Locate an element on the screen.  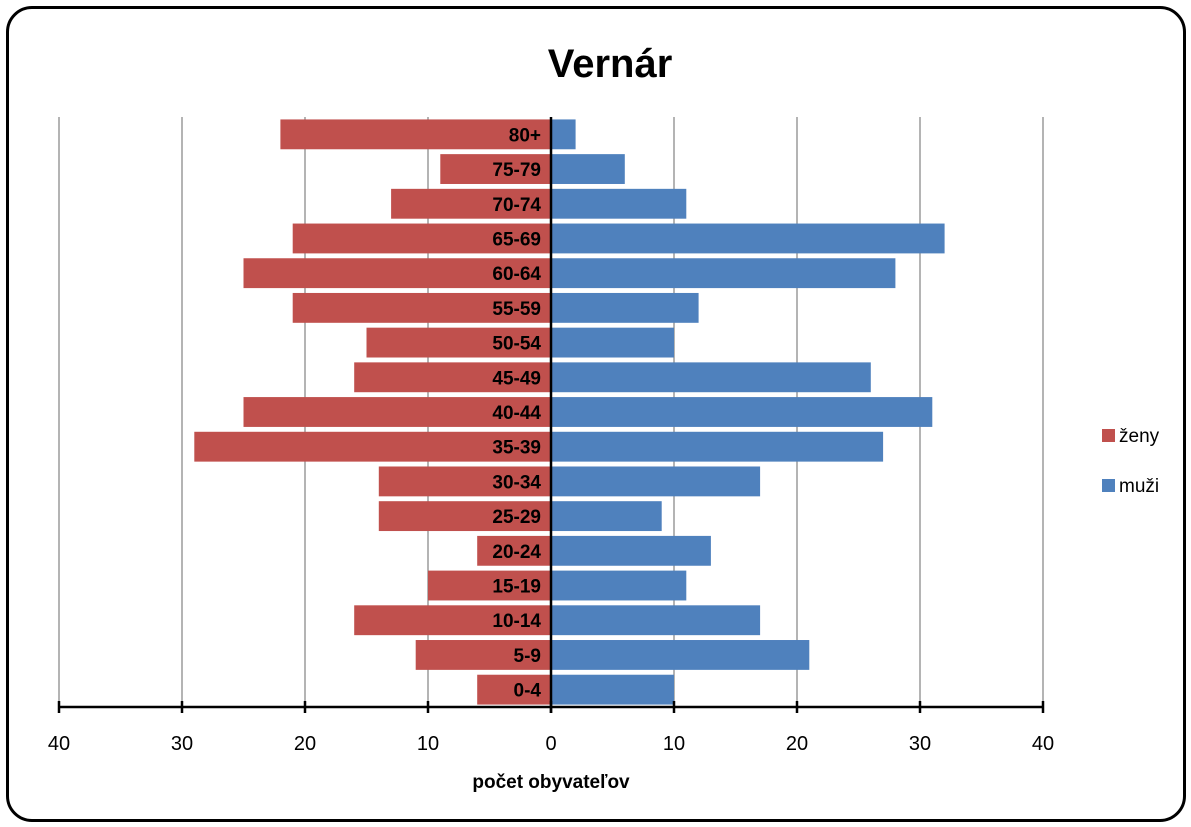
category-label: 80+ is located at coordinates (525, 135).